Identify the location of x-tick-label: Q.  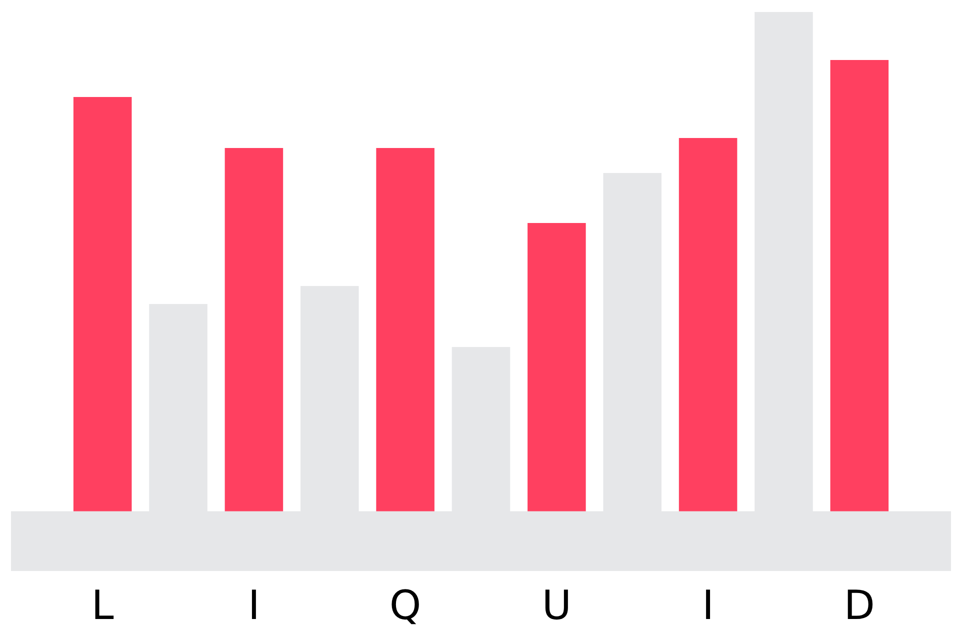
(405, 606).